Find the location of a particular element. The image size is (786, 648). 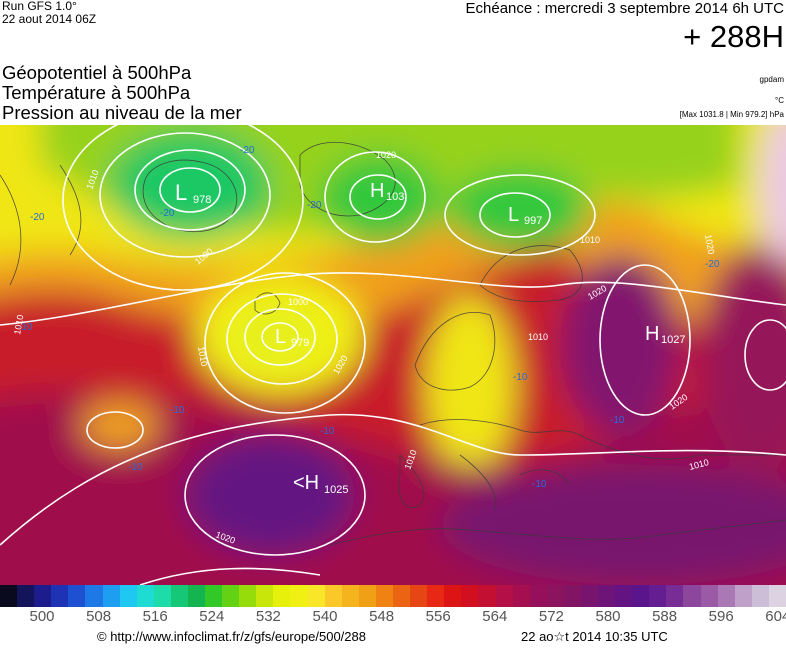

svg-text: 1025 is located at coordinates (336, 490).